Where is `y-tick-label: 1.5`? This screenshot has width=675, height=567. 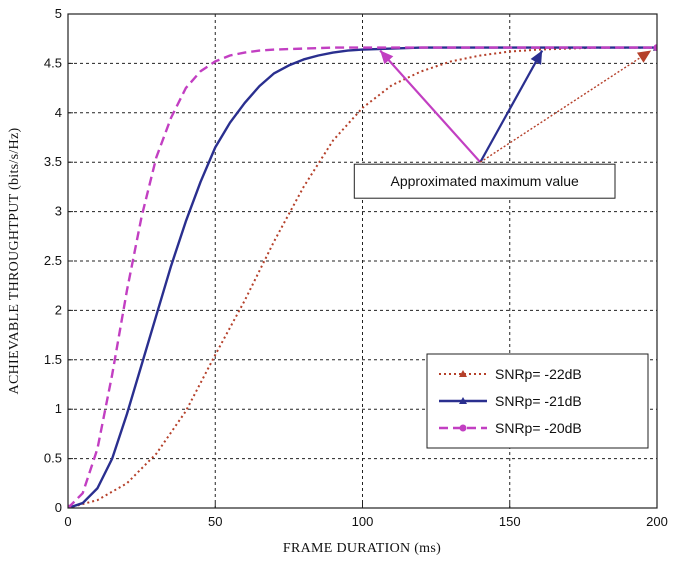 y-tick-label: 1.5 is located at coordinates (53, 359).